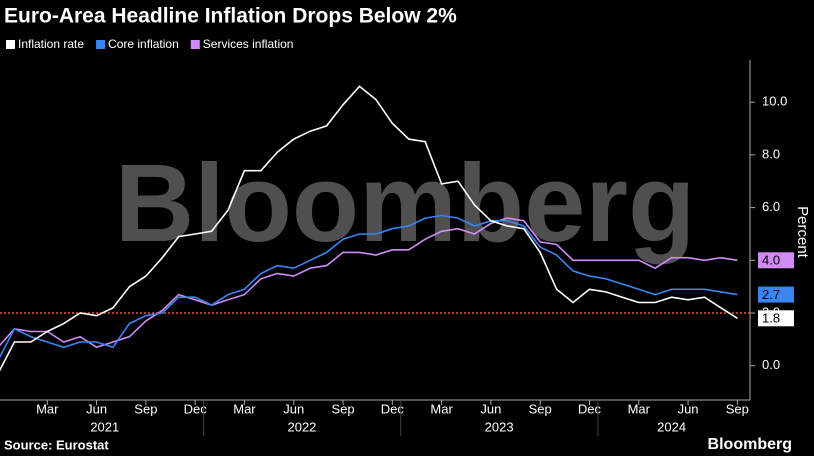 The height and width of the screenshot is (456, 814). I want to click on brand: Bloomberg, so click(750, 444).